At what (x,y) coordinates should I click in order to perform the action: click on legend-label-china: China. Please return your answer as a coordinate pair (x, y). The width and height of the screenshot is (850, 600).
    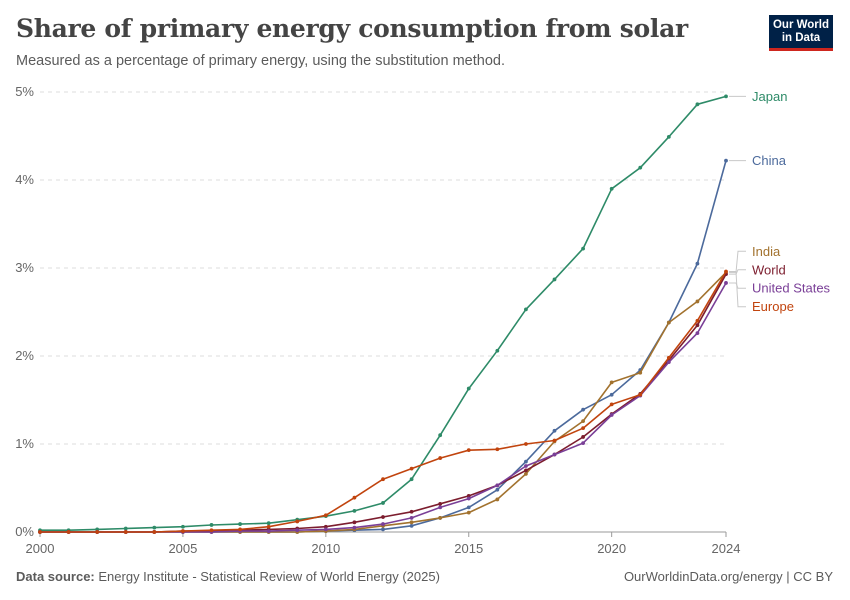
    Looking at the image, I should click on (769, 160).